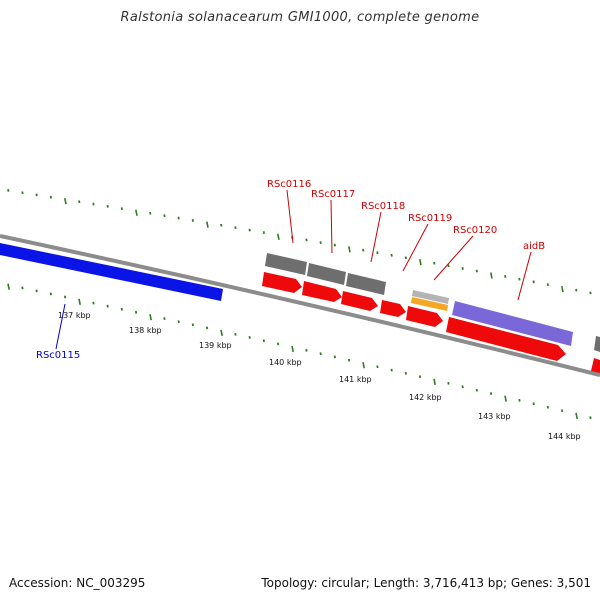  What do you see at coordinates (475, 230) in the screenshot?
I see `gene-label-rsc0120: RSc0120` at bounding box center [475, 230].